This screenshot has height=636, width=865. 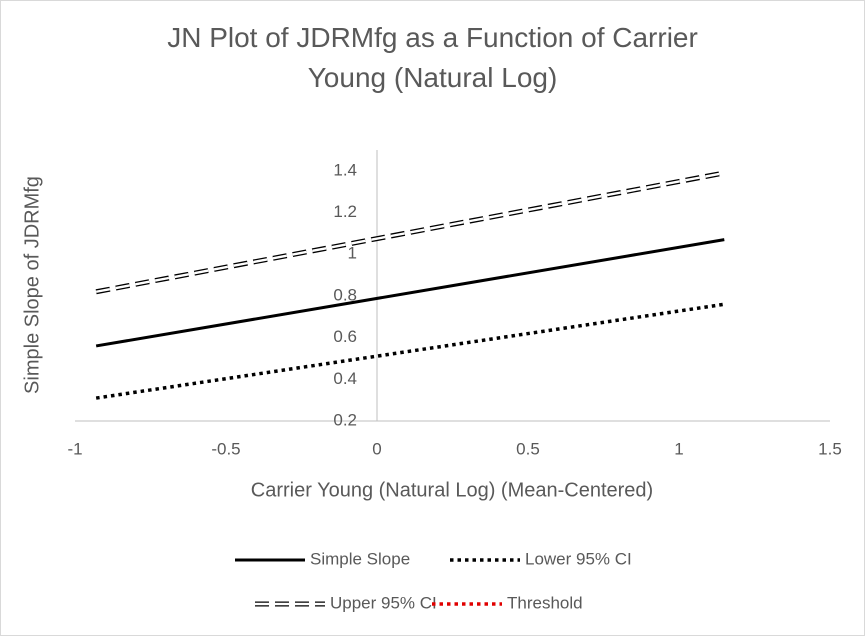 What do you see at coordinates (410, 232) in the screenshot?
I see `series-line-inner` at bounding box center [410, 232].